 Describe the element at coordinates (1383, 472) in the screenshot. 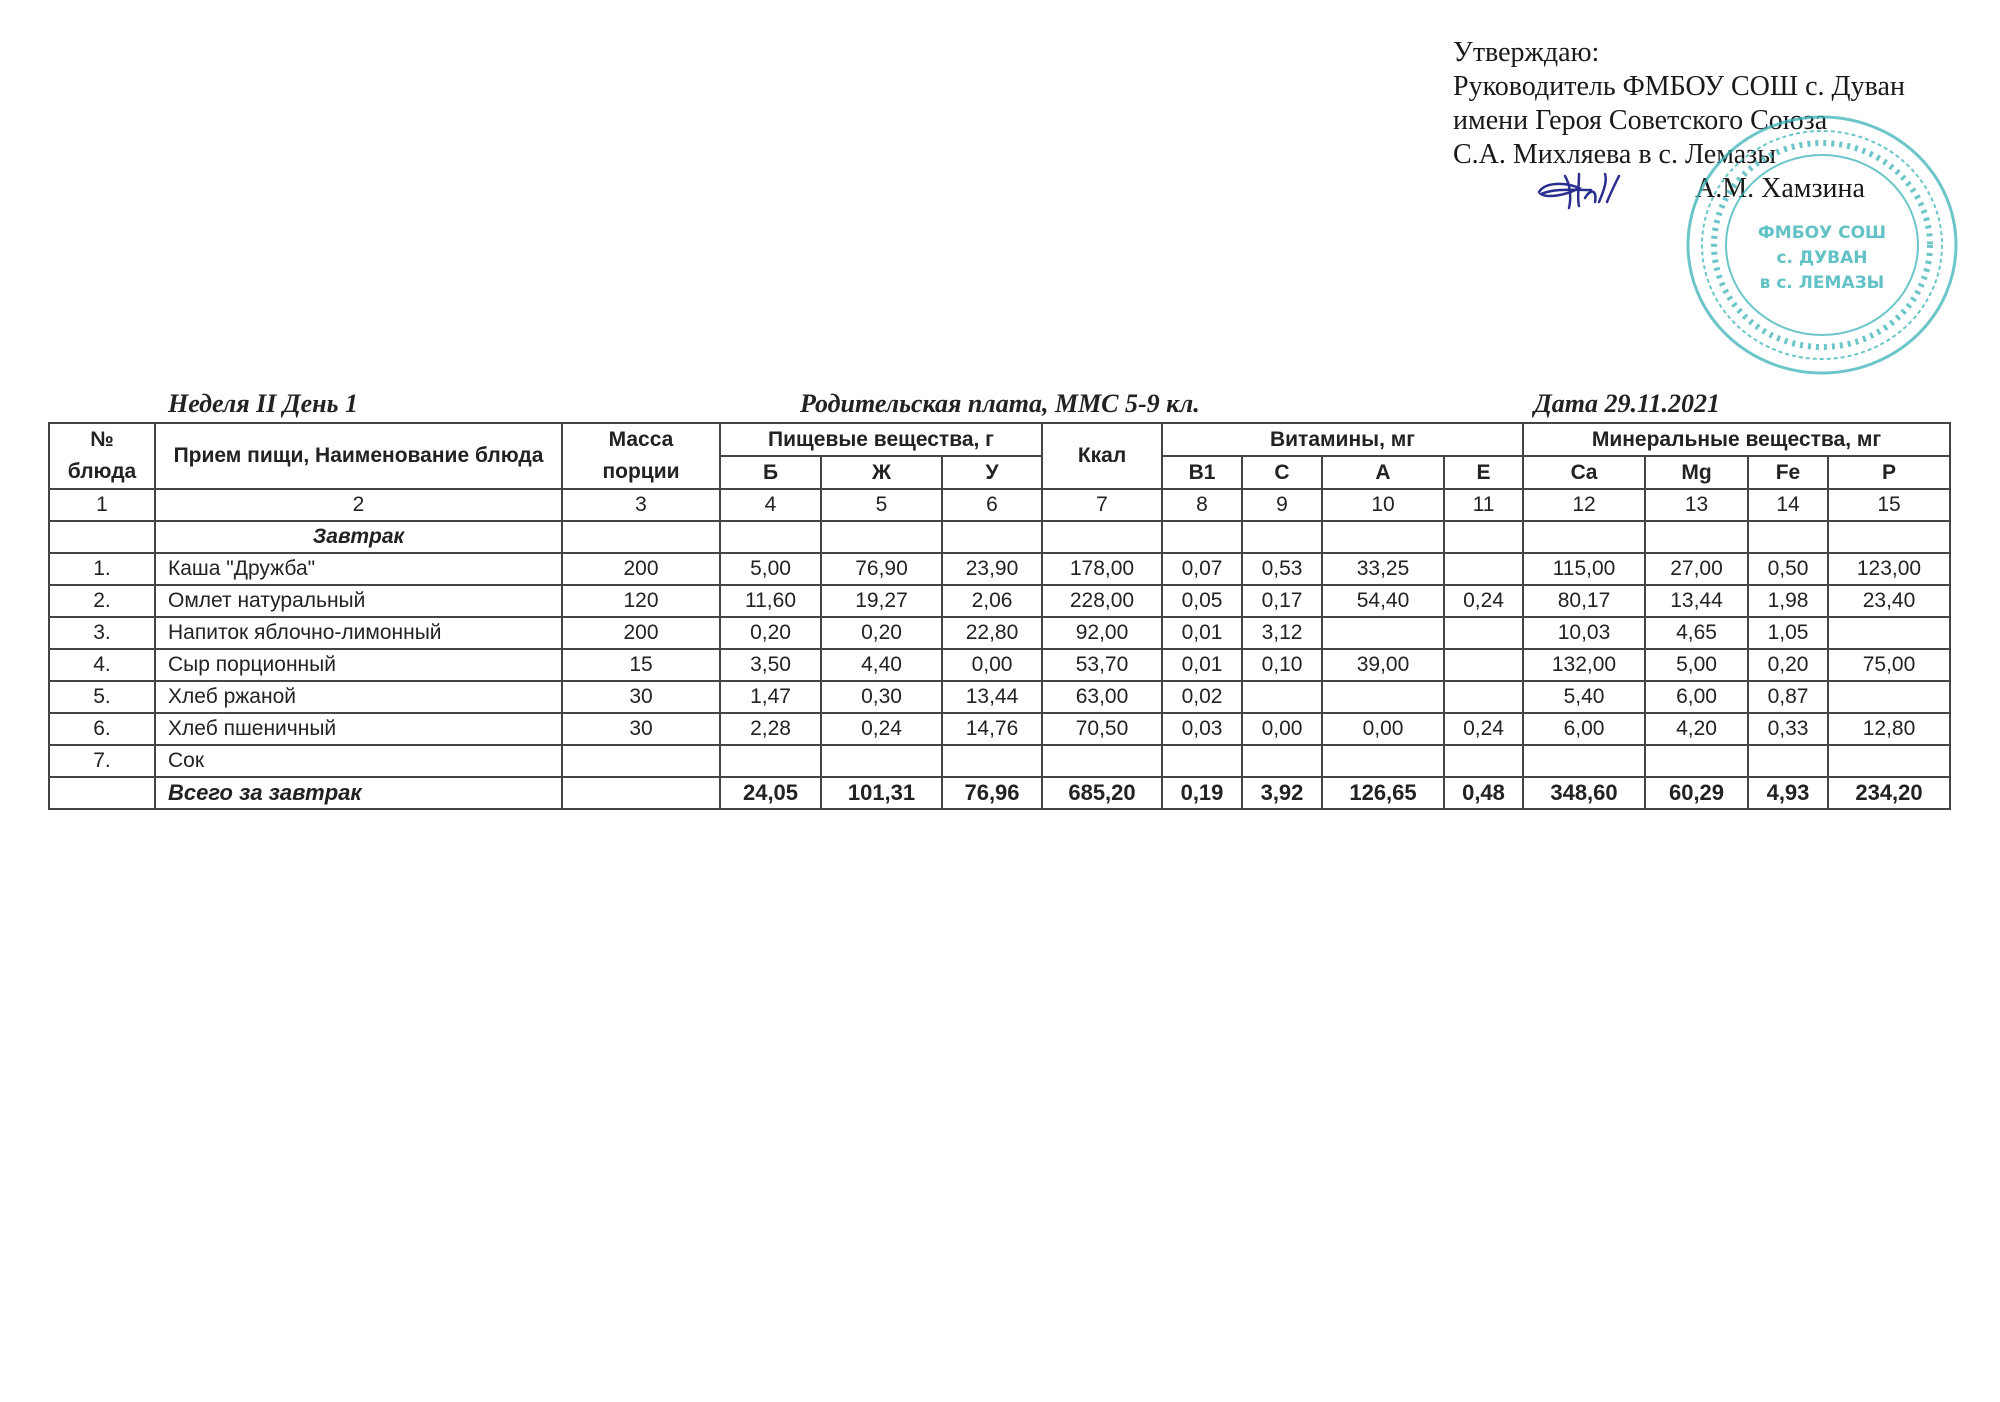

I see `subheader-6: A` at that location.